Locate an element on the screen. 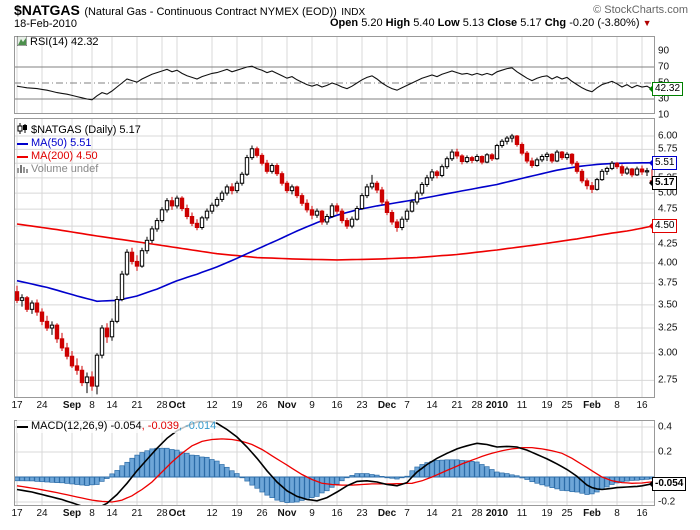 The height and width of the screenshot is (530, 700). x-axis-label: Oct is located at coordinates (177, 405).